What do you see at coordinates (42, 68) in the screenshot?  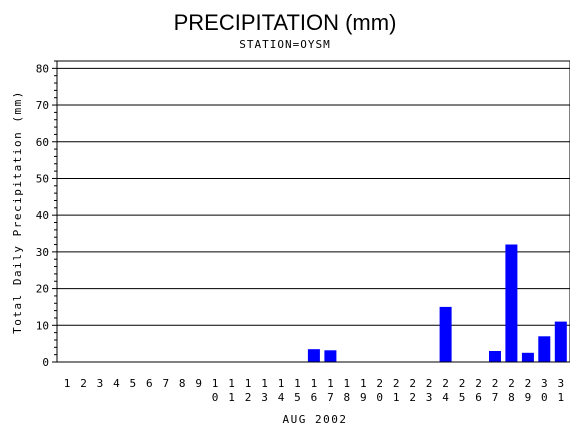 I see `y-tick-label: 80` at bounding box center [42, 68].